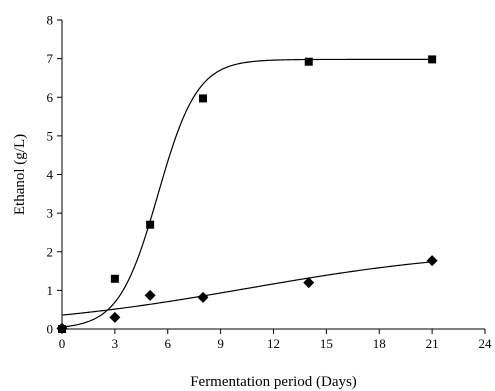  I want to click on y-tick-label: 7, so click(50, 58).